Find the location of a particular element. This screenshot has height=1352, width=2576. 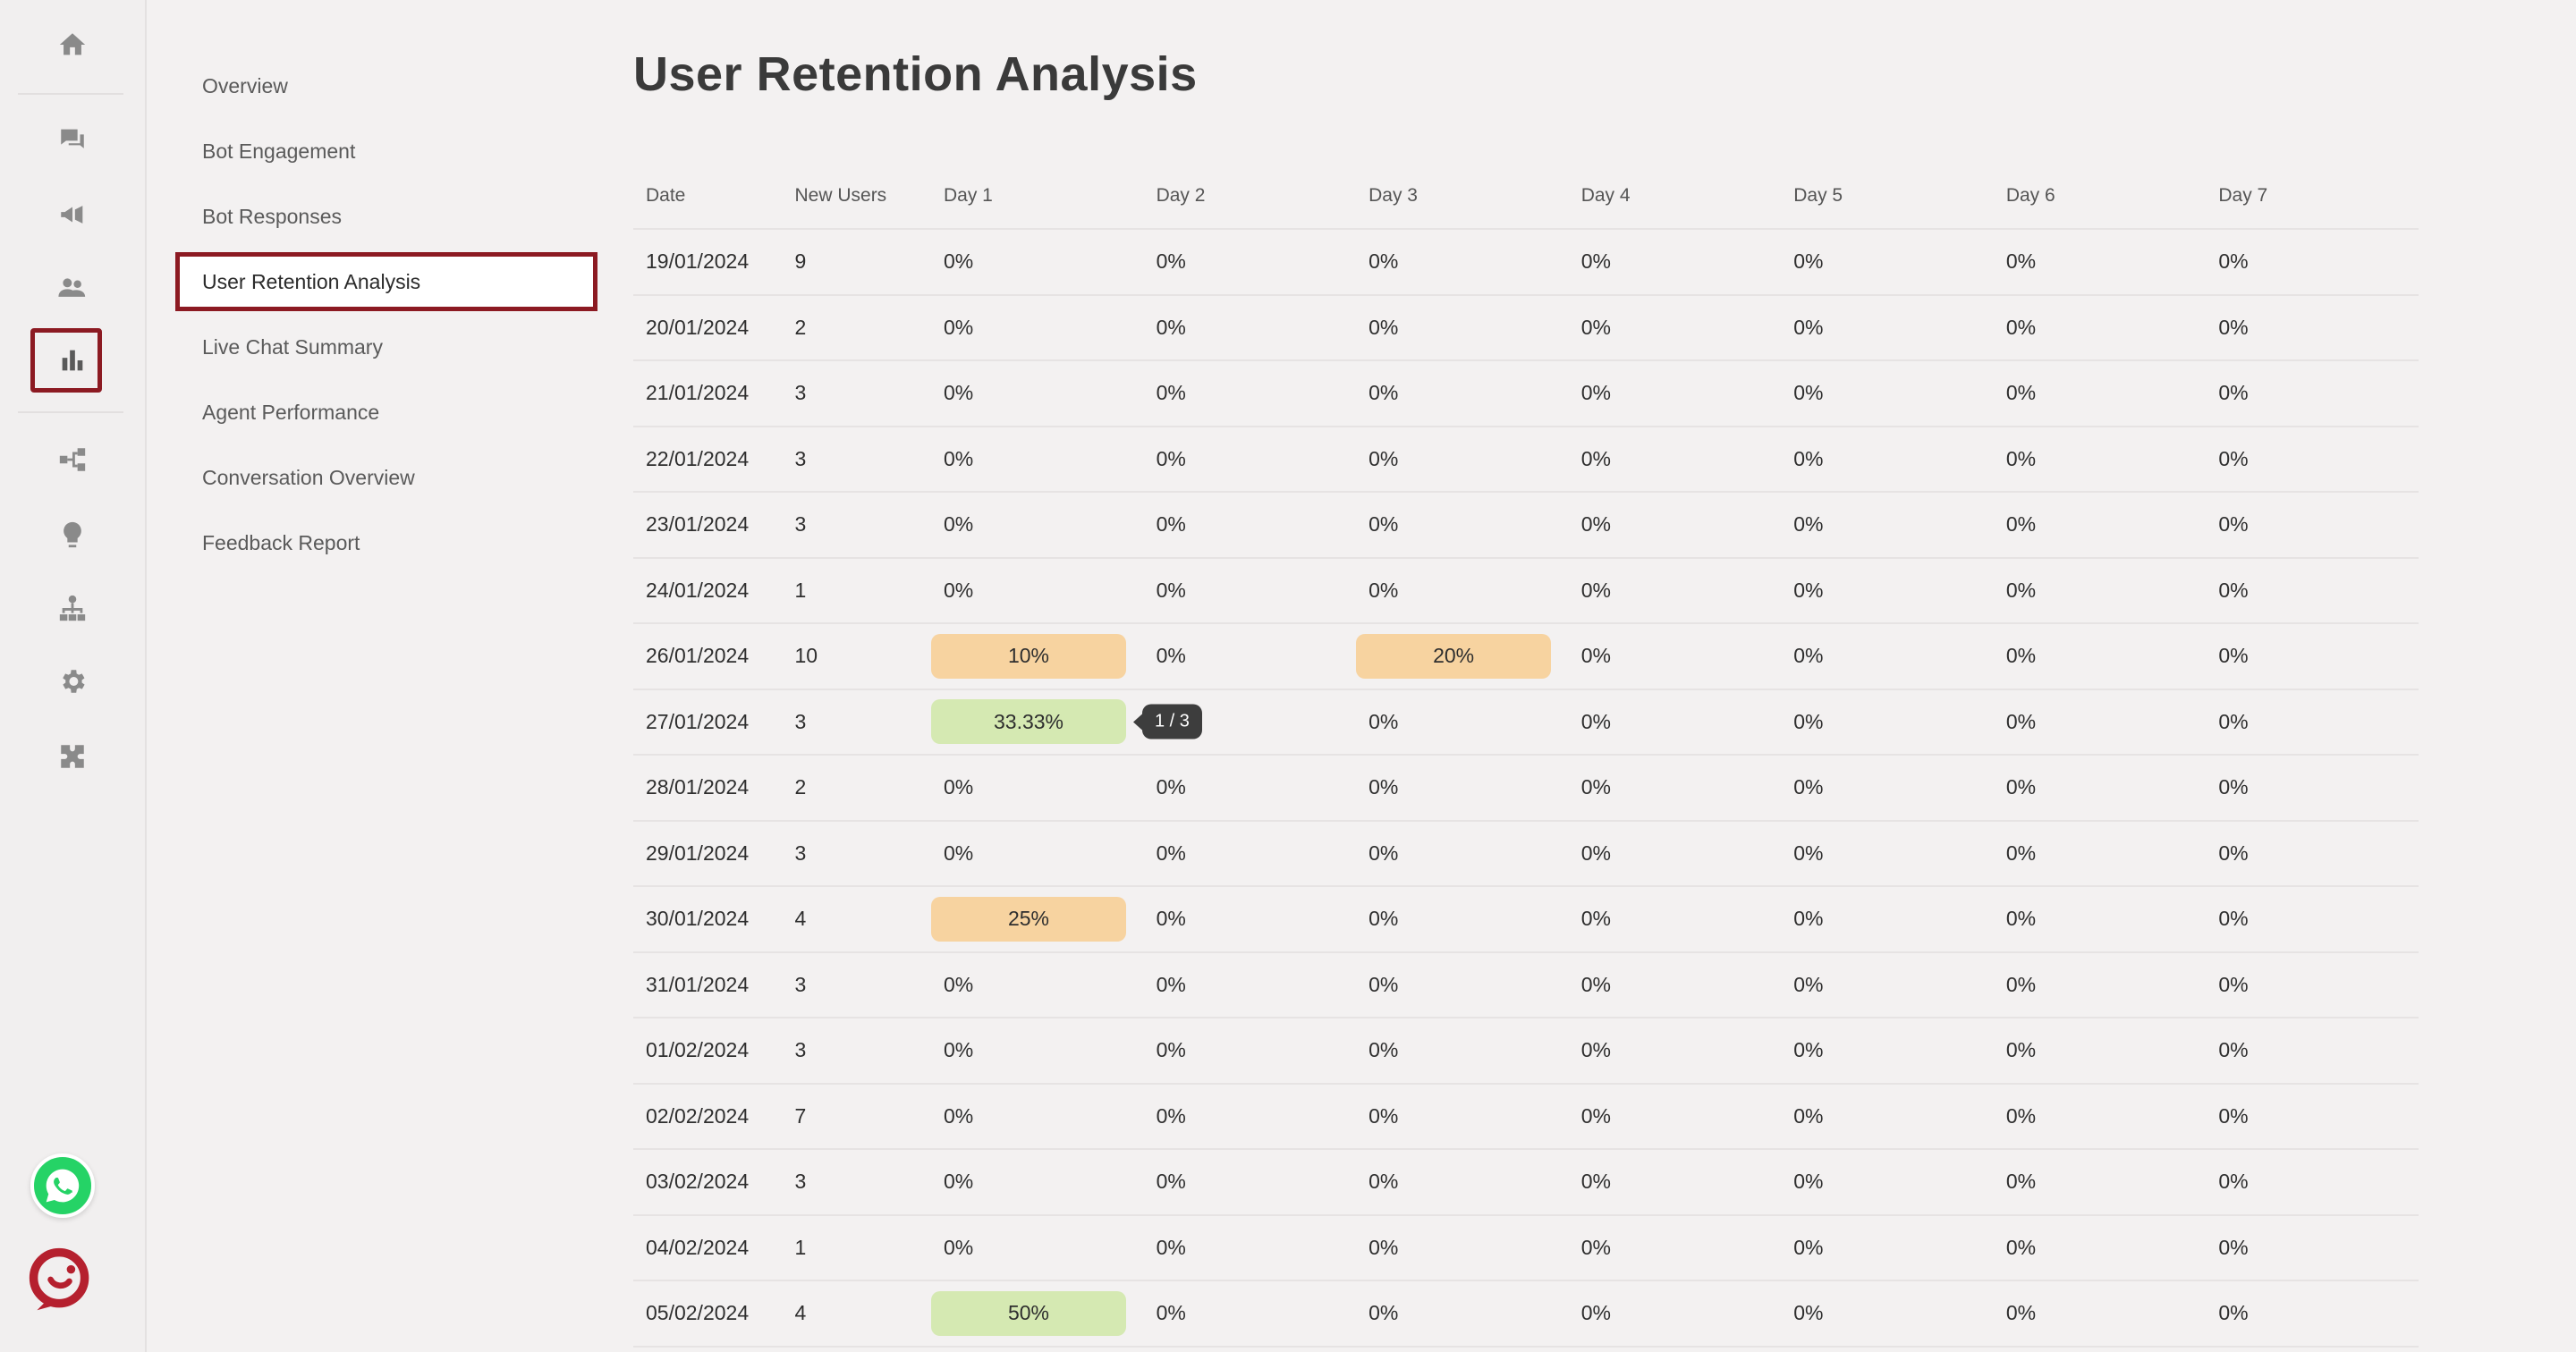

column-header-day-5: Day 5 is located at coordinates (1887, 197).